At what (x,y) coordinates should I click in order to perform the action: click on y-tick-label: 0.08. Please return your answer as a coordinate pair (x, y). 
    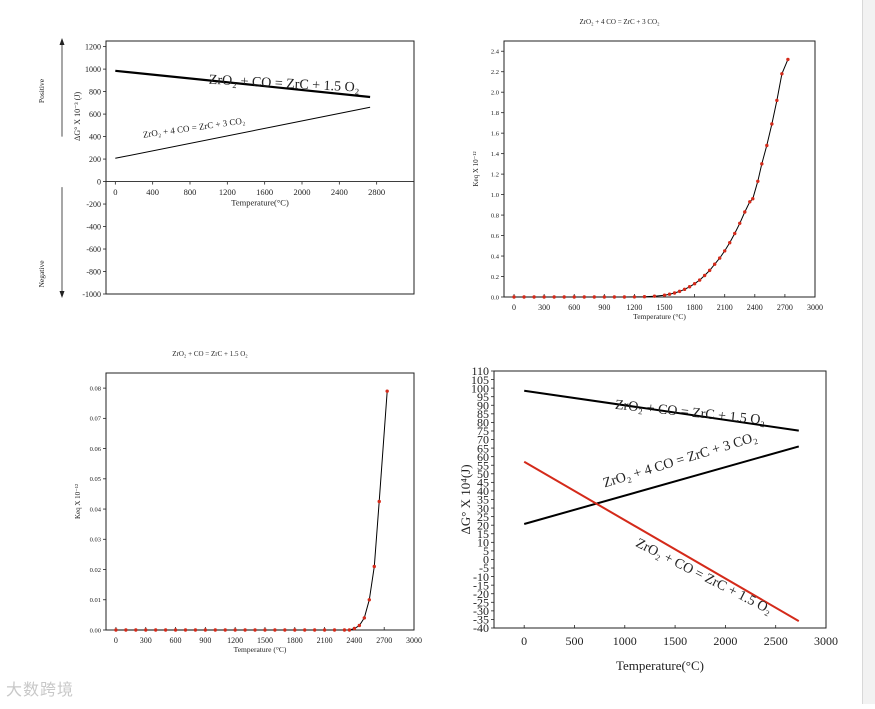
    Looking at the image, I should click on (95, 388).